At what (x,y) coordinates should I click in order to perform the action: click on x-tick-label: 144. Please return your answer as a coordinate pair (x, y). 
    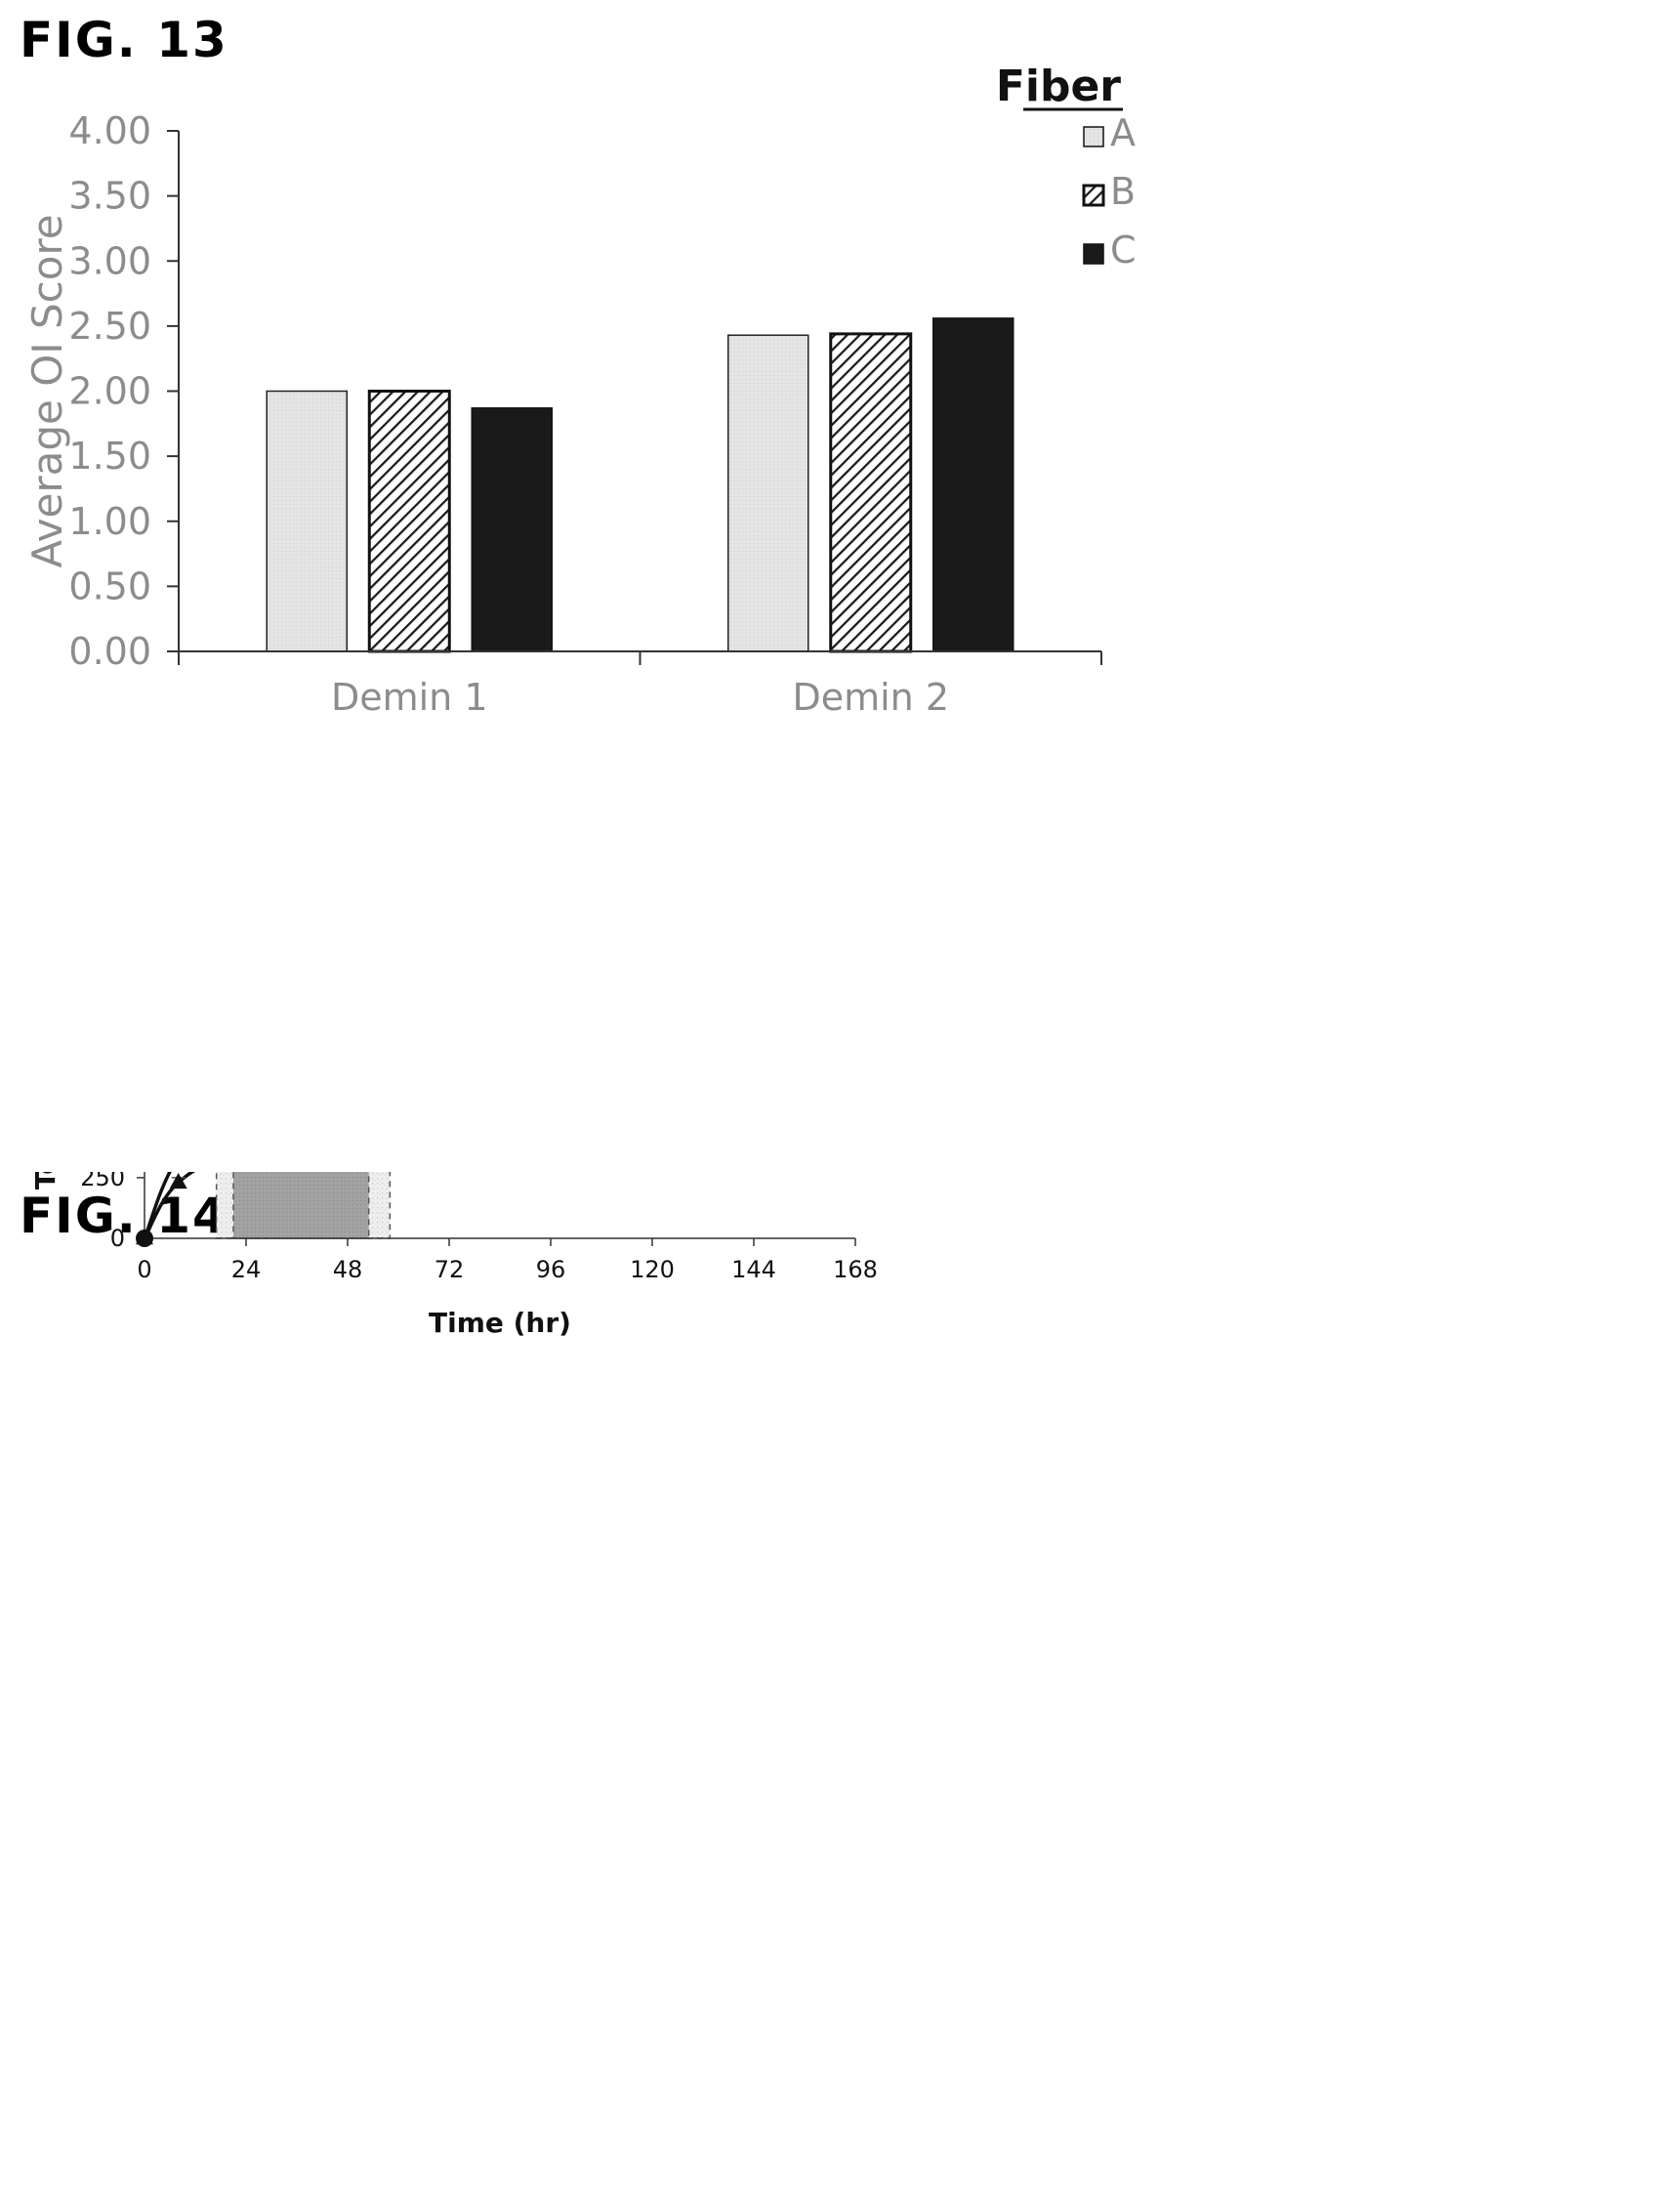
    Looking at the image, I should click on (753, 1269).